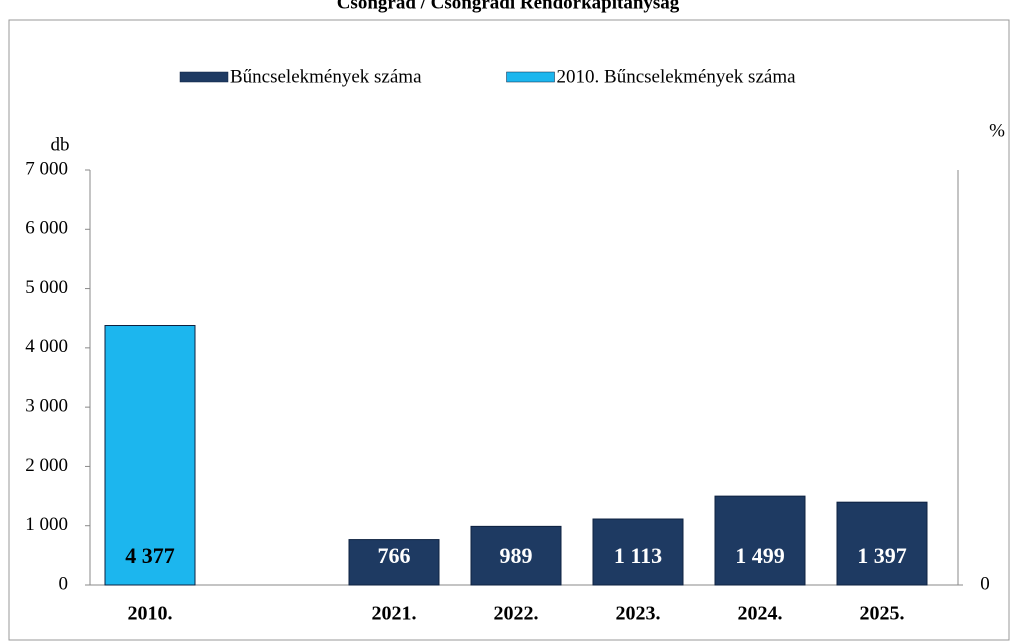  I want to click on value-label: 989, so click(516, 555).